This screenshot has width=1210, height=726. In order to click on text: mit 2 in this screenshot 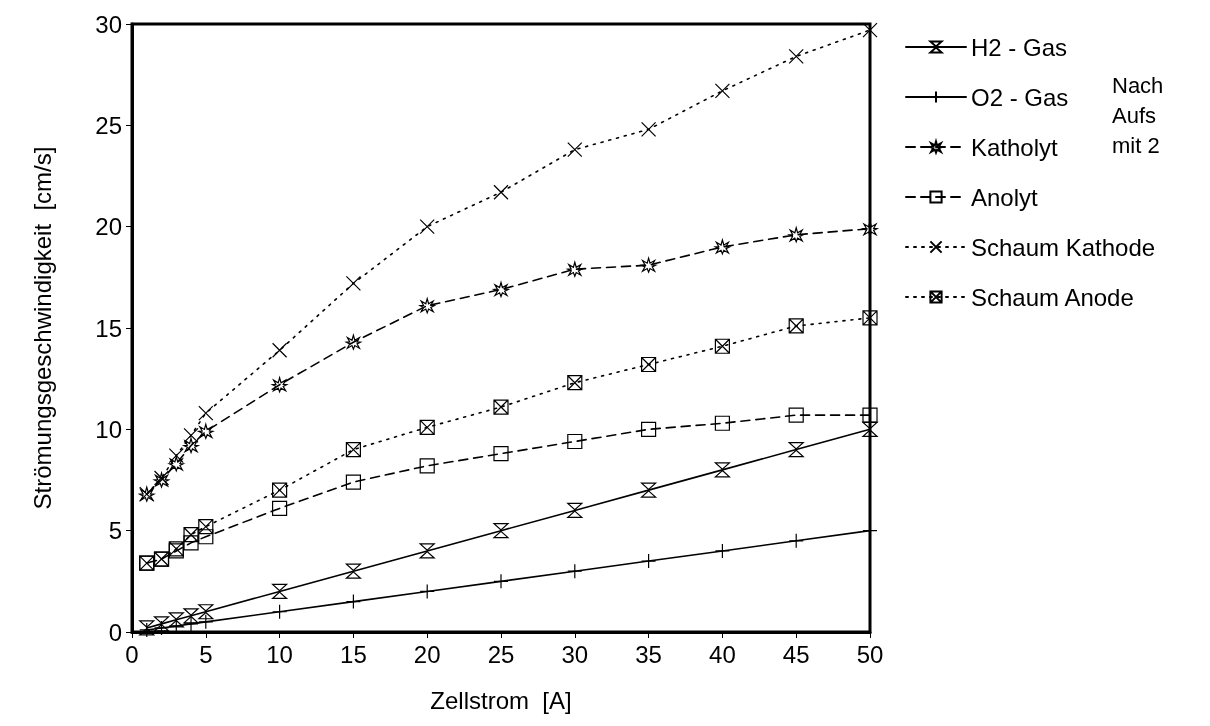, I will do `click(1136, 145)`.